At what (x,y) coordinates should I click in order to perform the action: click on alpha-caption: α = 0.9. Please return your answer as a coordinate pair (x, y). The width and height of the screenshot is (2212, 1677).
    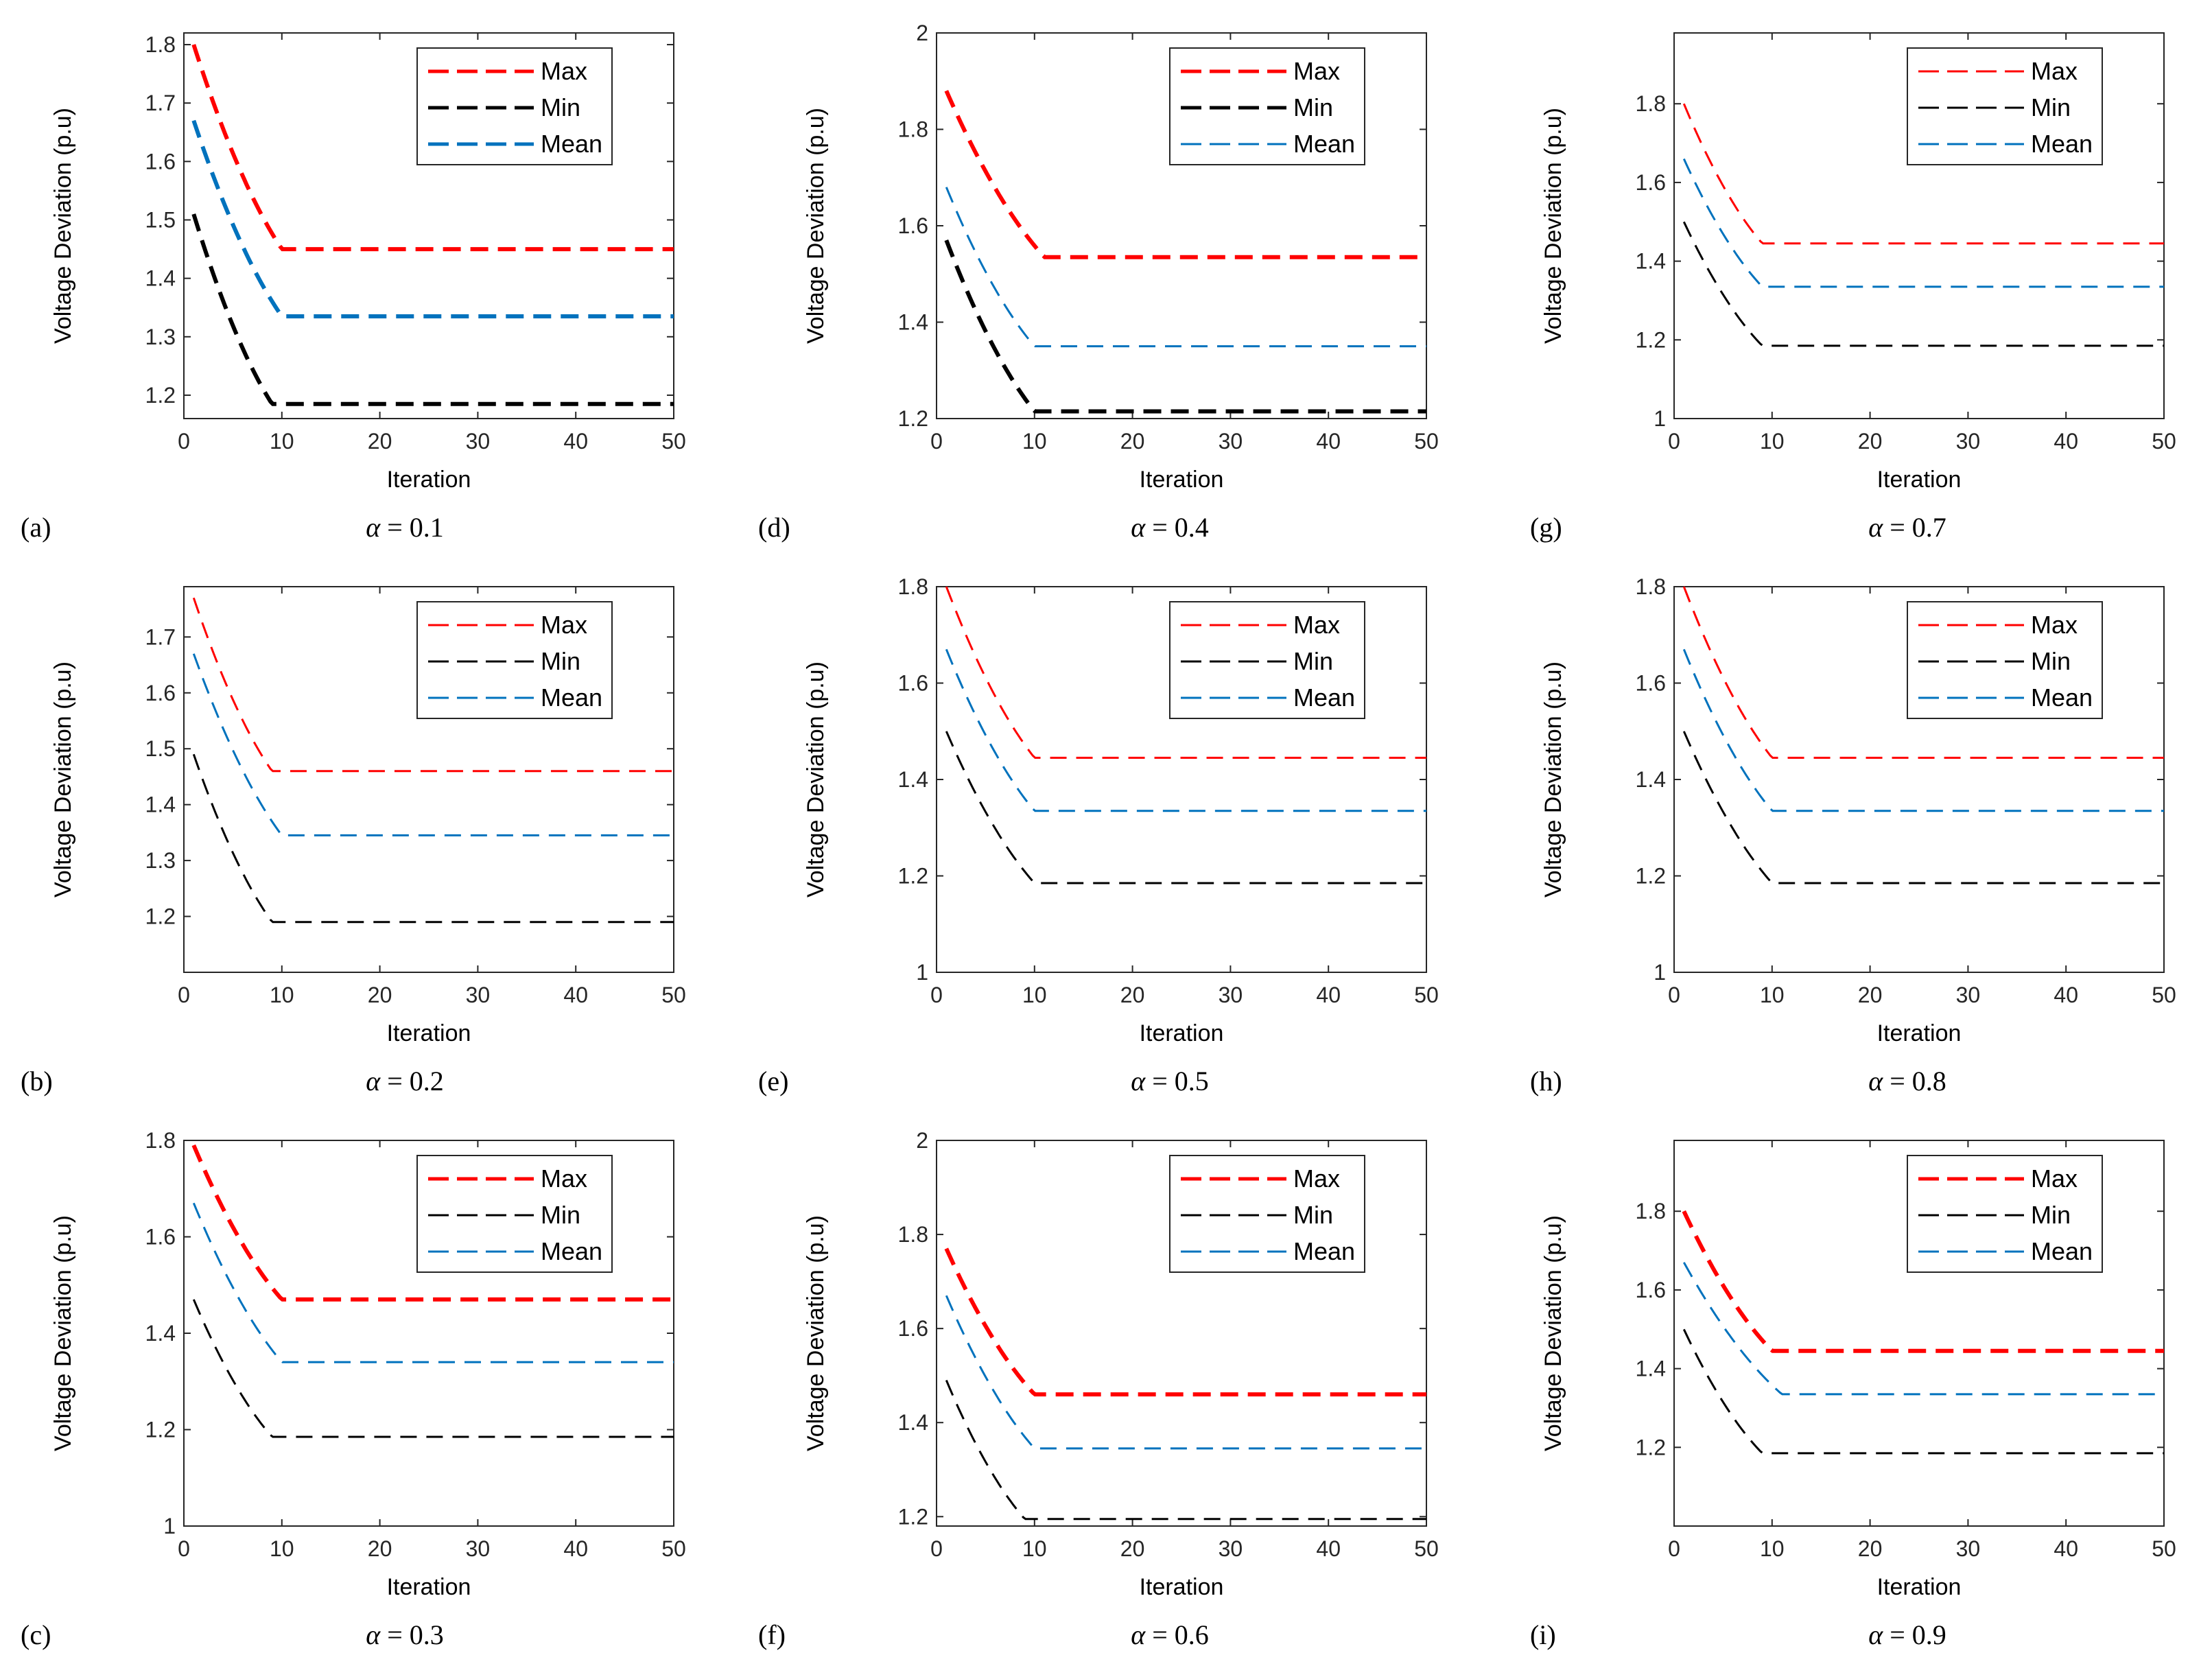
    Looking at the image, I should click on (1907, 1634).